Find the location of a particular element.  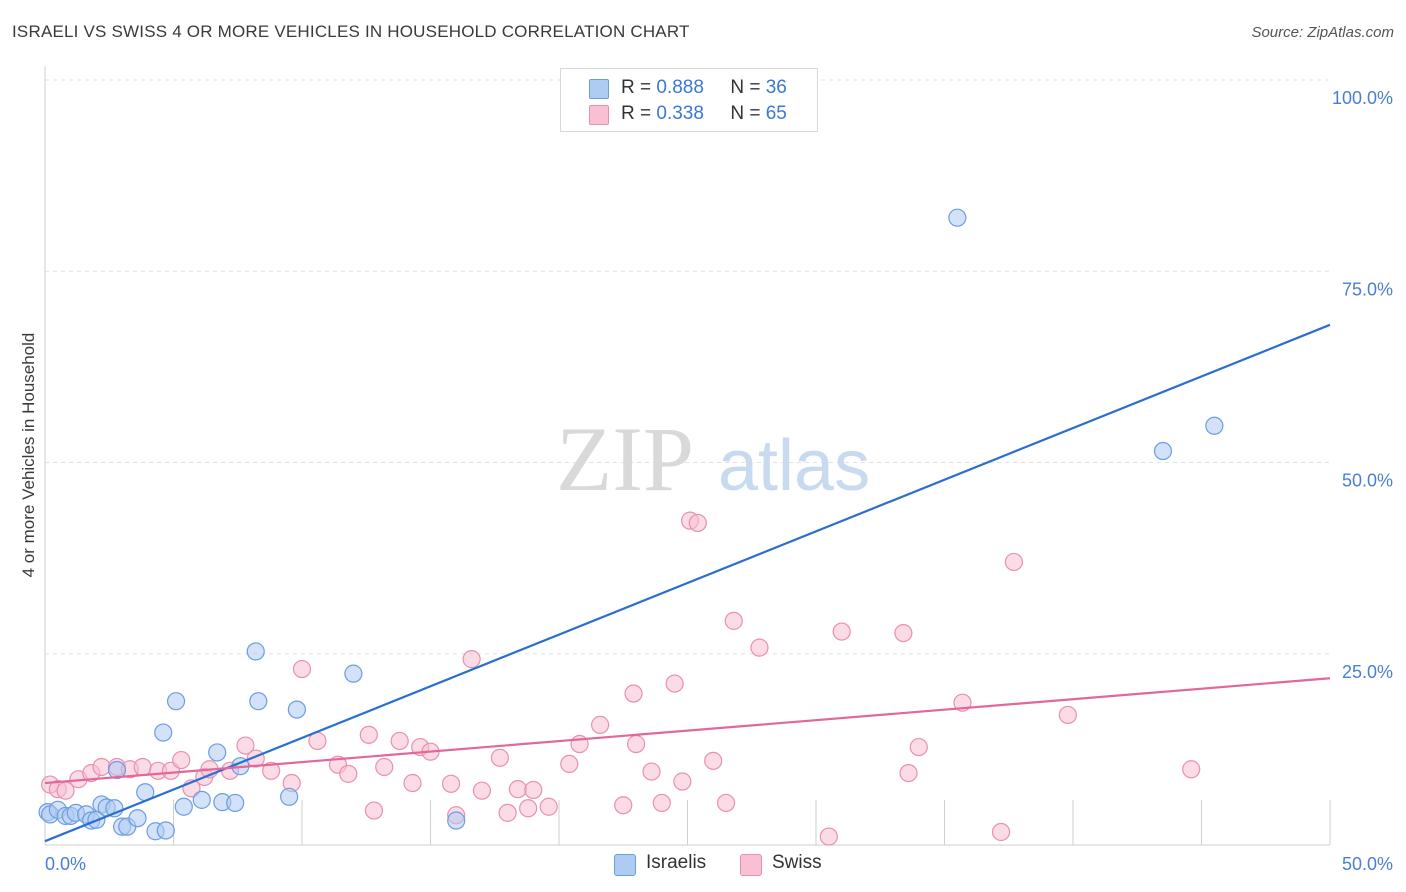

n-value: 65 is located at coordinates (776, 113).